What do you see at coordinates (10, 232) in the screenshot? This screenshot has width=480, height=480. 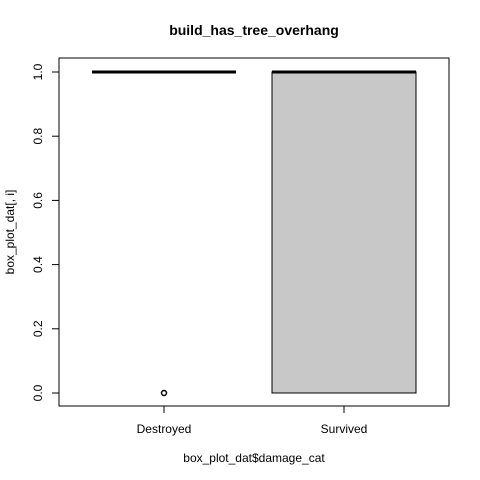 I see `y-axis-label: box_plot_dat[, i]` at bounding box center [10, 232].